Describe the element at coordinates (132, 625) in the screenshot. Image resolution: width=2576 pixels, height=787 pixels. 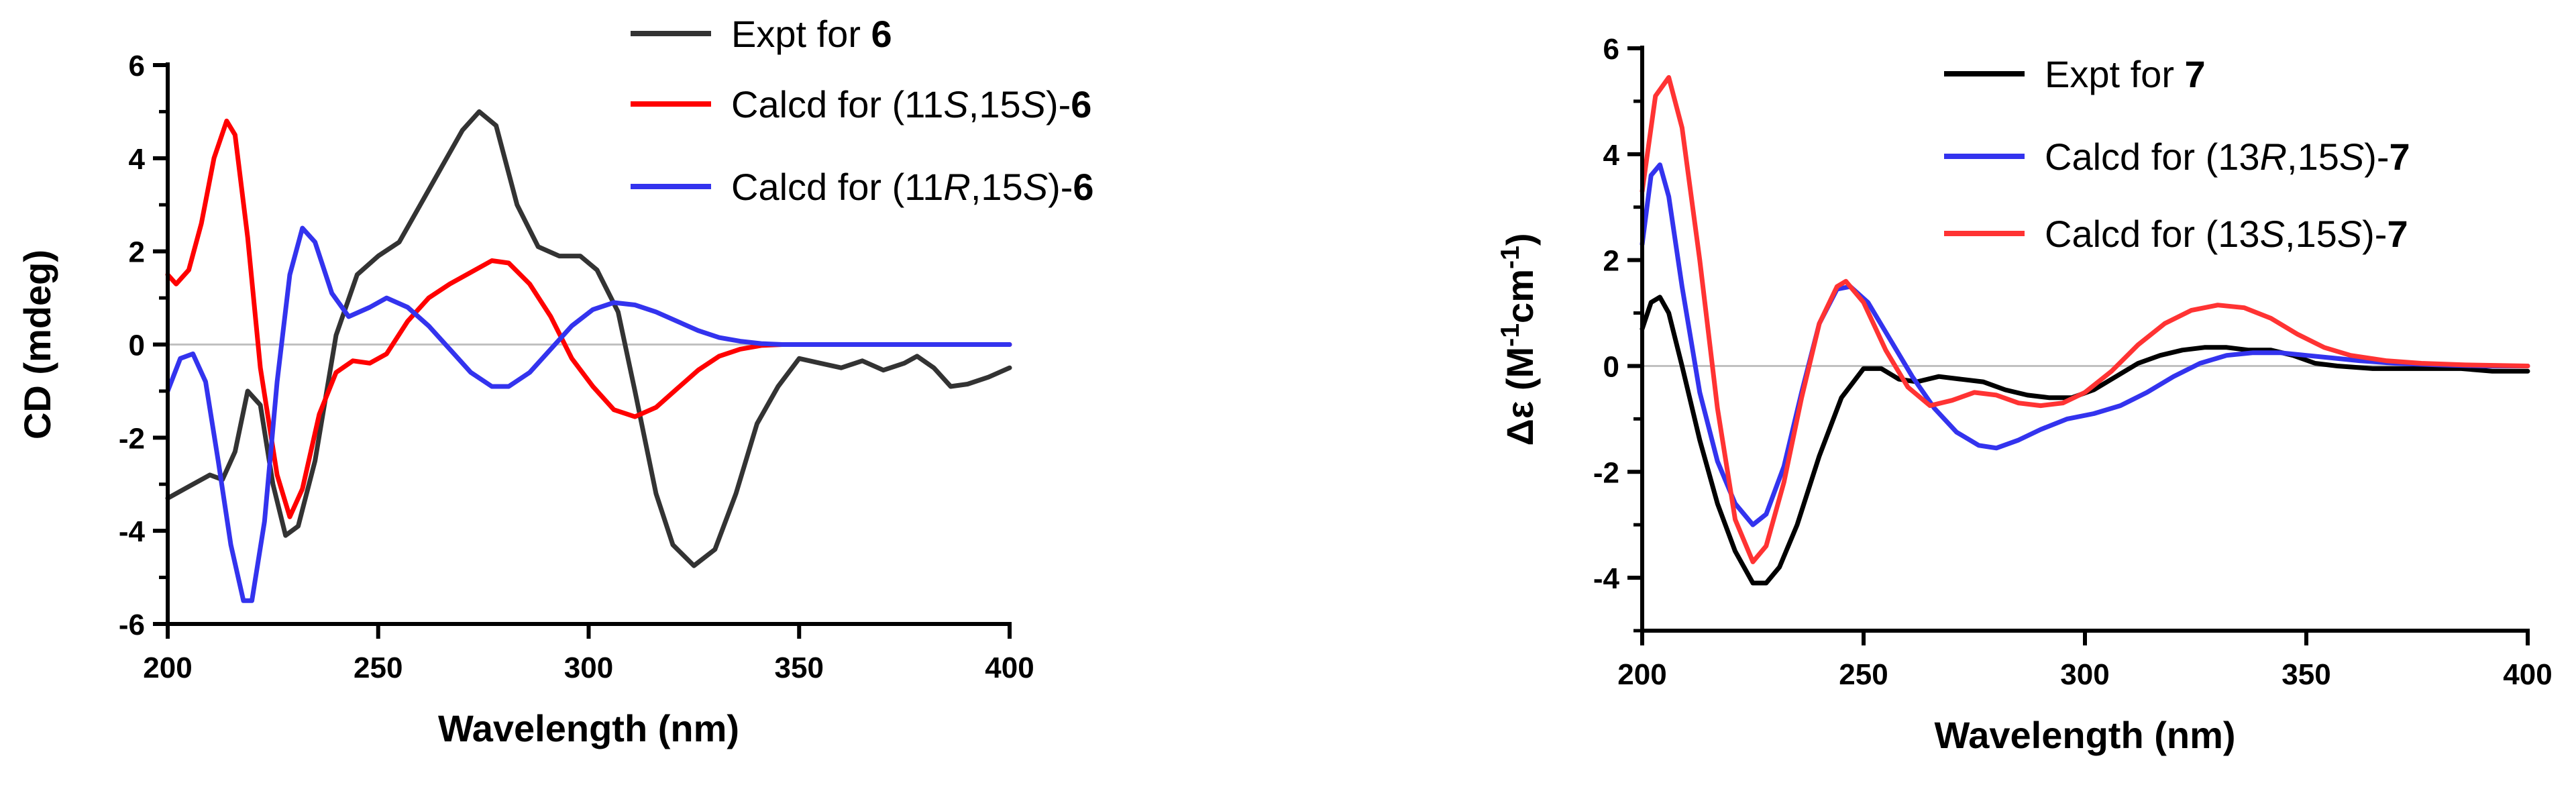
I see `y-tick-label: -6` at that location.